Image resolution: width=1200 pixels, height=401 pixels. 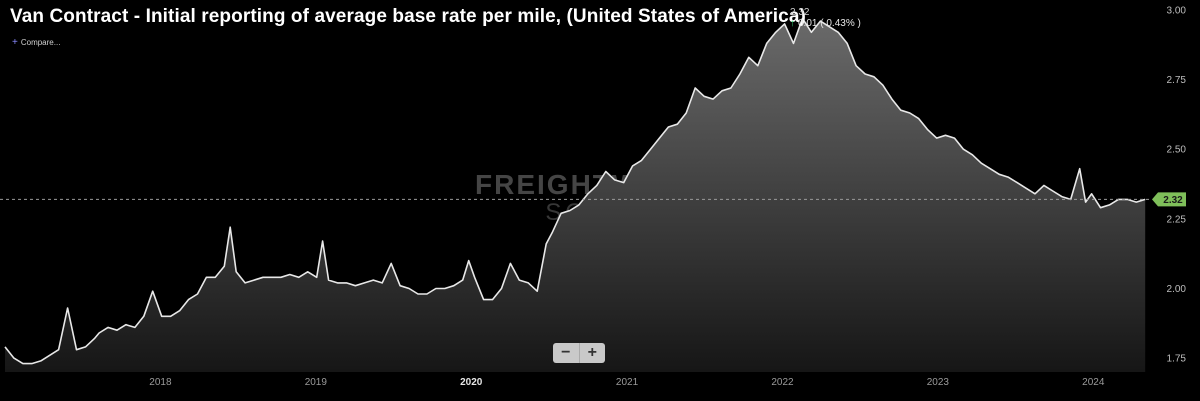 What do you see at coordinates (1177, 11) in the screenshot?
I see `y-tick-label: 3.00` at bounding box center [1177, 11].